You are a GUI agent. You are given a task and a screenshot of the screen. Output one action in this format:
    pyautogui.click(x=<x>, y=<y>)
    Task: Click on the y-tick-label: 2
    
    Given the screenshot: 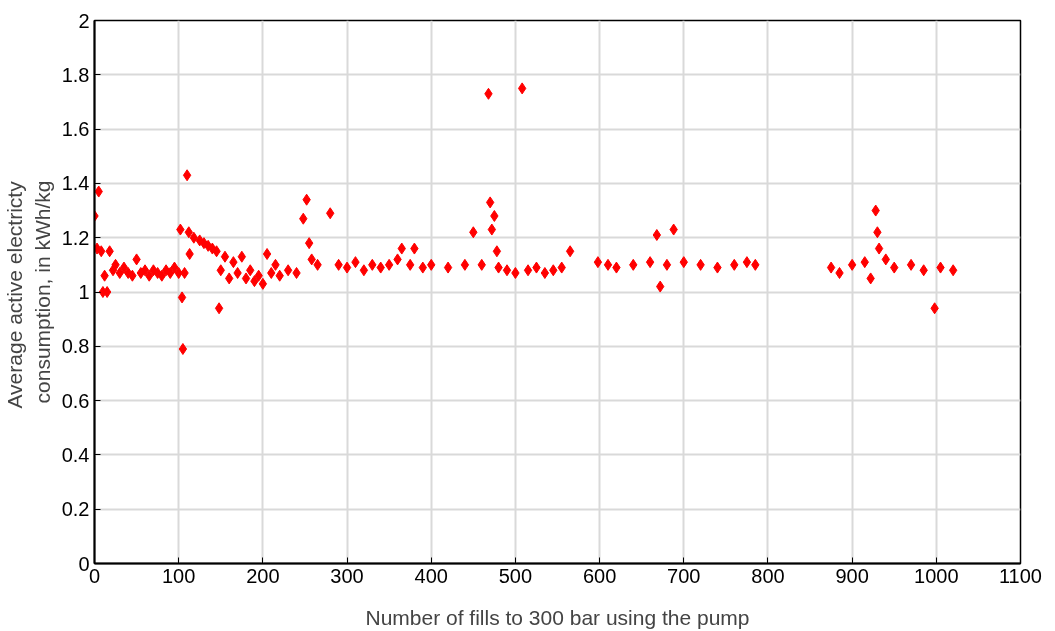 What is the action you would take?
    pyautogui.click(x=84, y=20)
    